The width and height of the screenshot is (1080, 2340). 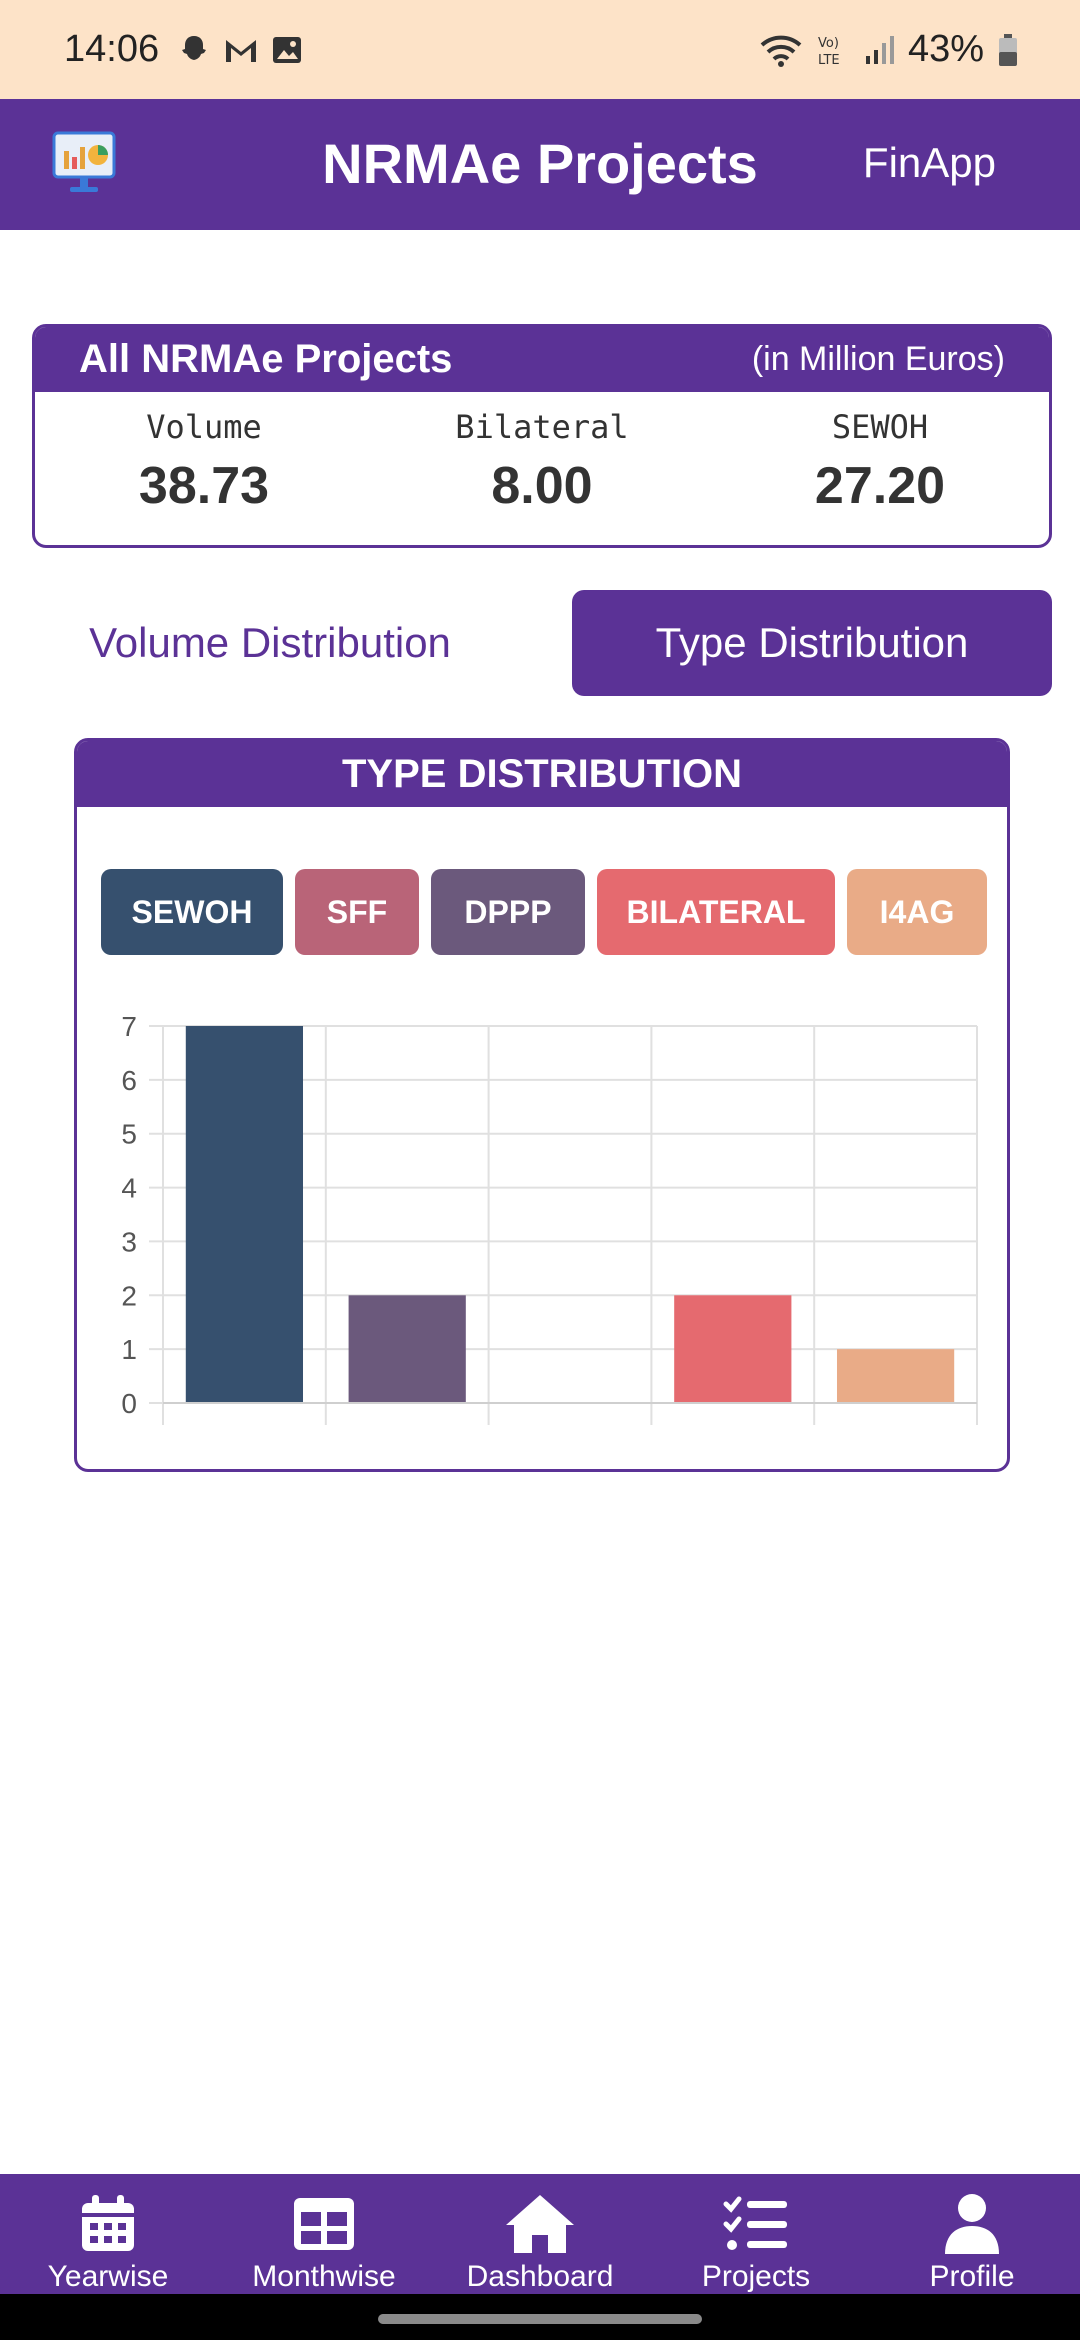 What do you see at coordinates (324, 2276) in the screenshot?
I see `nav-label: Monthwise` at bounding box center [324, 2276].